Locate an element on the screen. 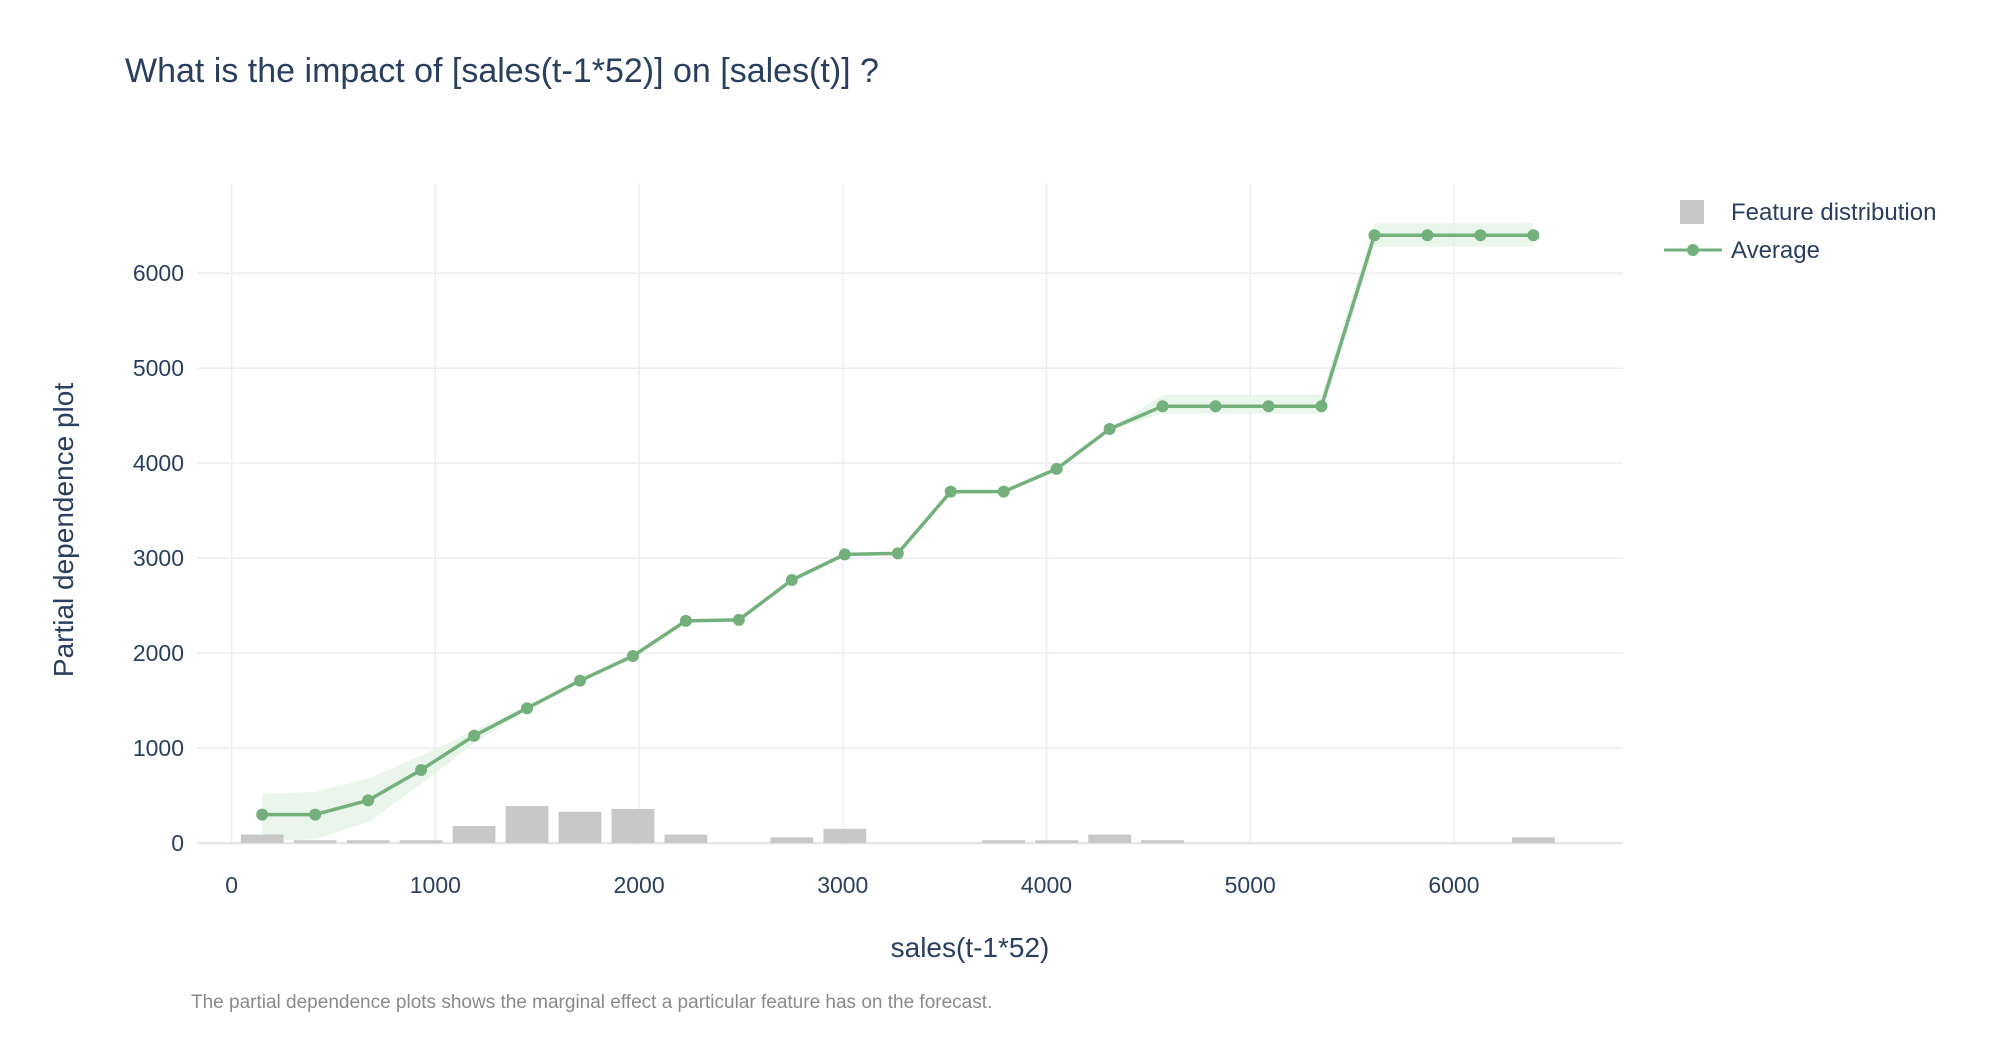 This screenshot has width=1992, height=1038. legend-item-average: Average is located at coordinates (1742, 250).